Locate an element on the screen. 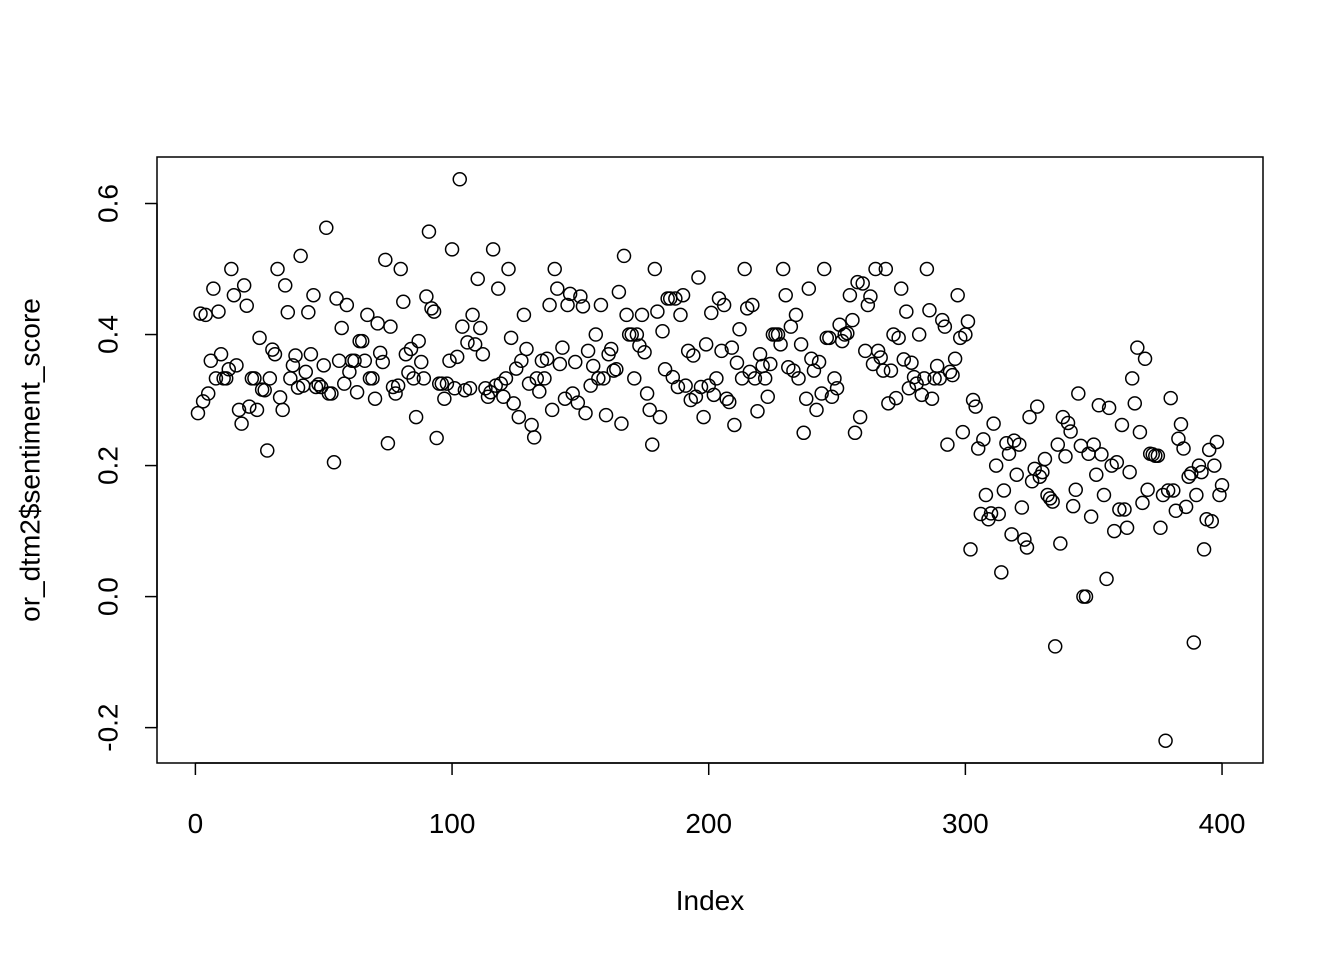  x-tick-label: 100 is located at coordinates (452, 823).